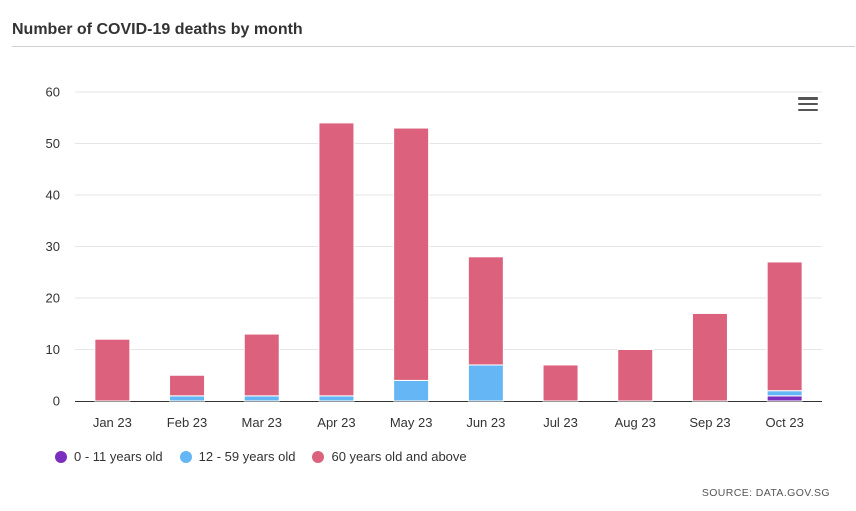  Describe the element at coordinates (433, 46) in the screenshot. I see `title-divider` at that location.